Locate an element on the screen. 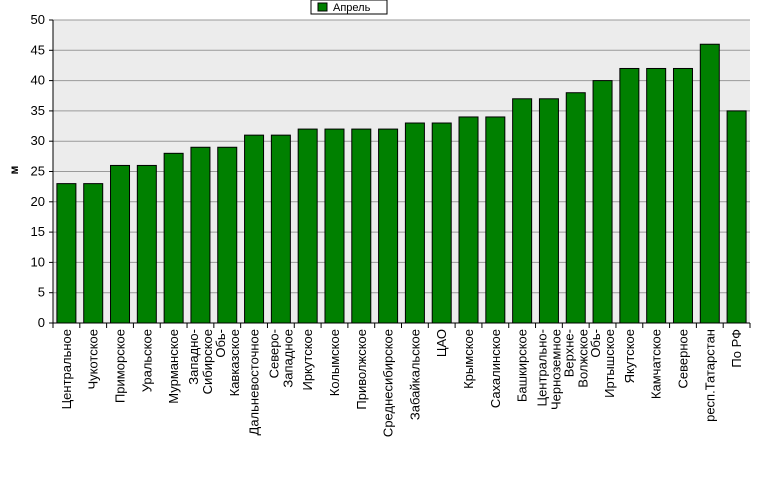 The width and height of the screenshot is (777, 479). y-tick-label: 25 is located at coordinates (38, 171).